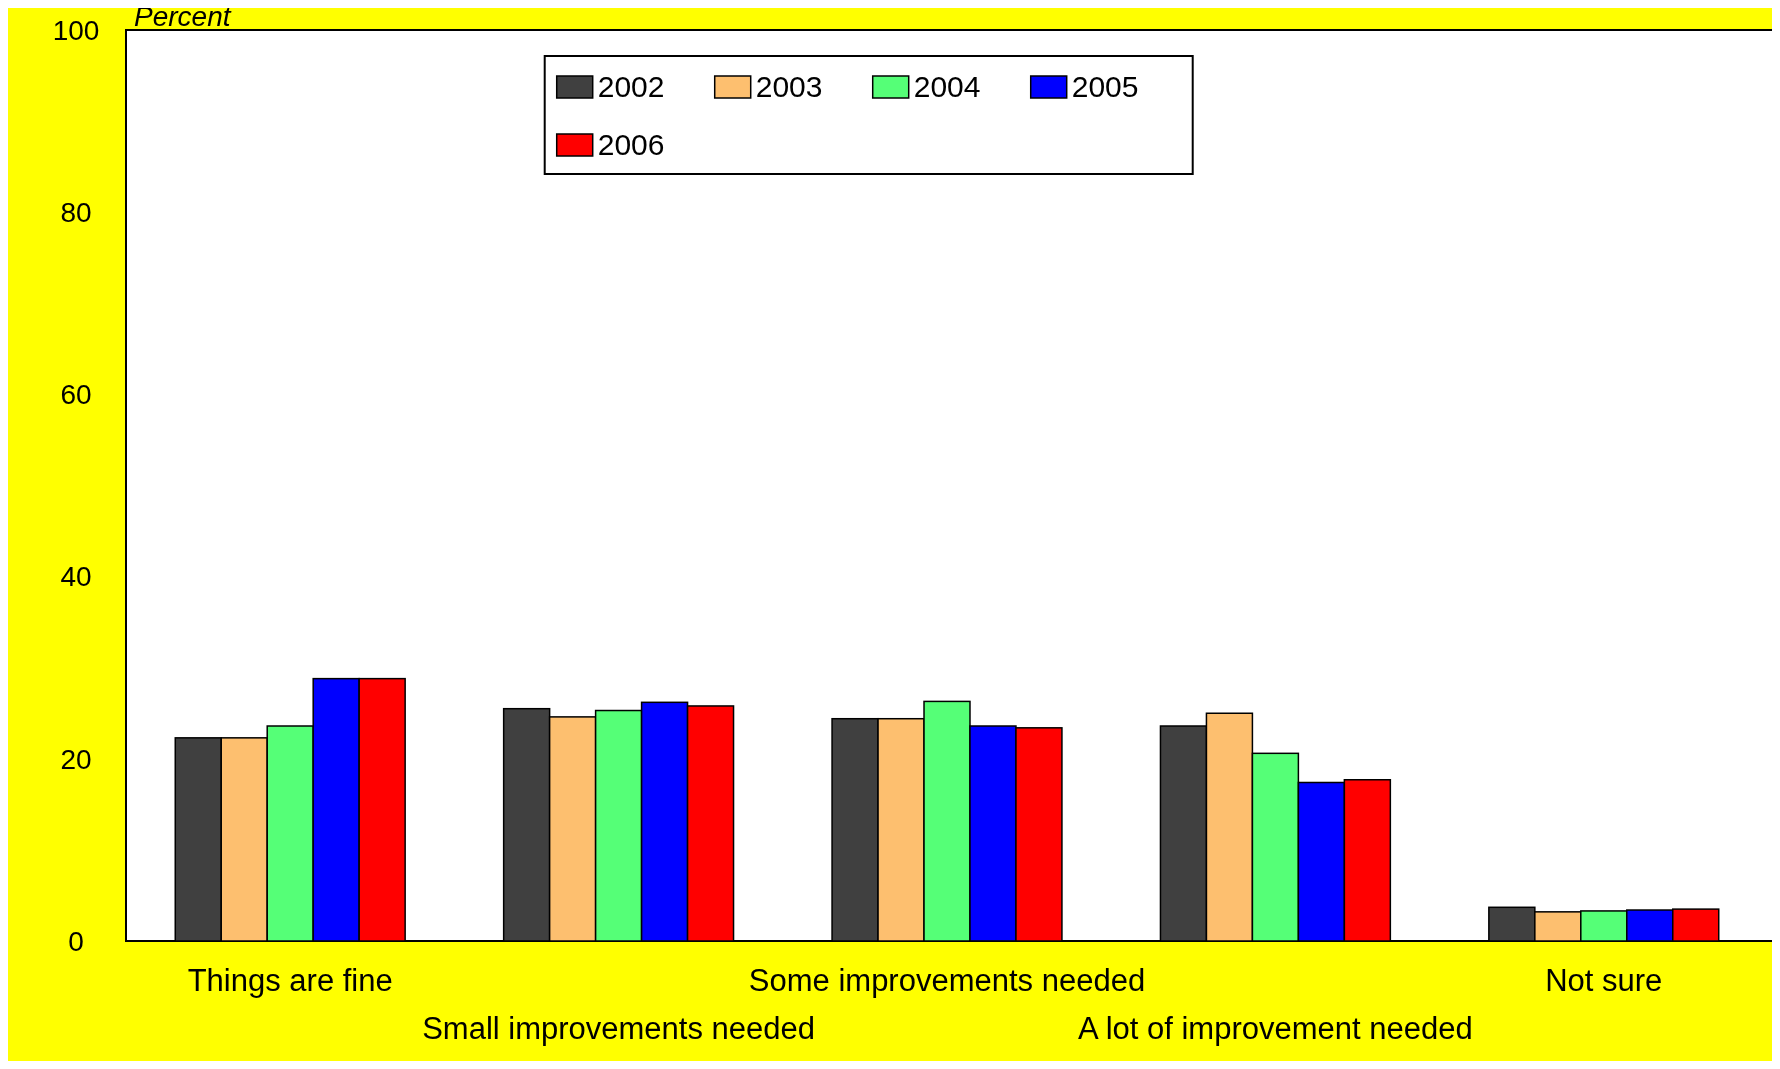 The height and width of the screenshot is (1069, 1780). I want to click on legend-label: 2003, so click(789, 86).